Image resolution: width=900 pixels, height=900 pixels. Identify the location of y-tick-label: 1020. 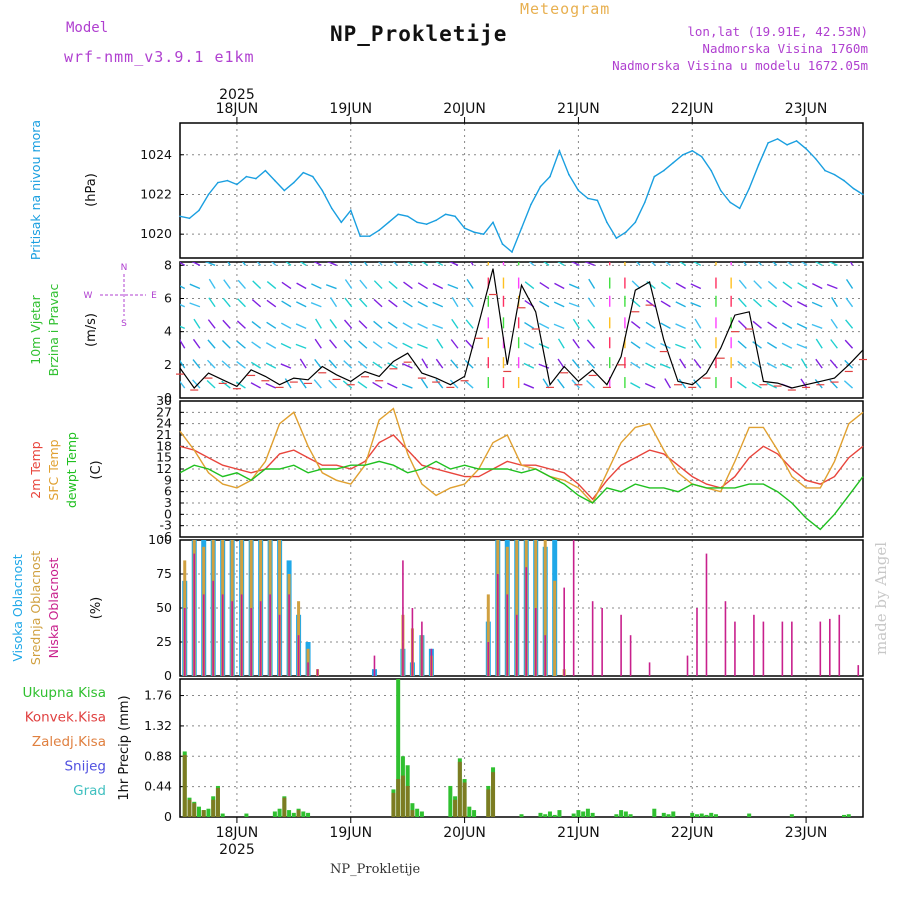
(156, 233).